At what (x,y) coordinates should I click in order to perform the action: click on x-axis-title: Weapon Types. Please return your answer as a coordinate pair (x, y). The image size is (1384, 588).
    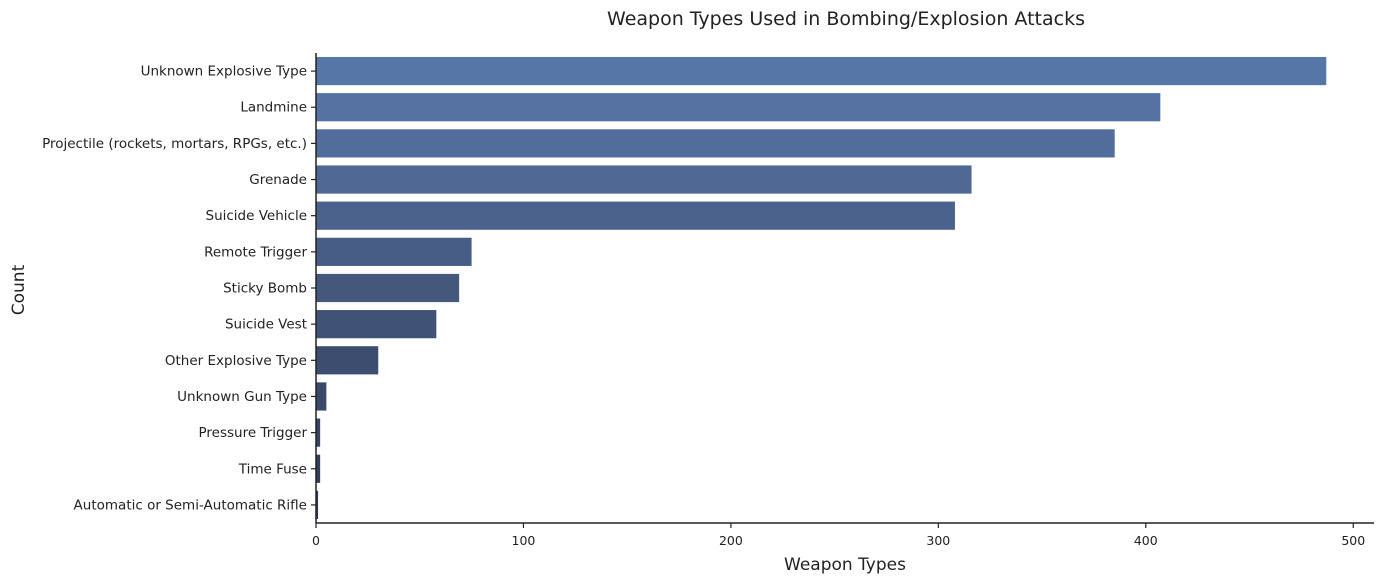
    Looking at the image, I should click on (845, 565).